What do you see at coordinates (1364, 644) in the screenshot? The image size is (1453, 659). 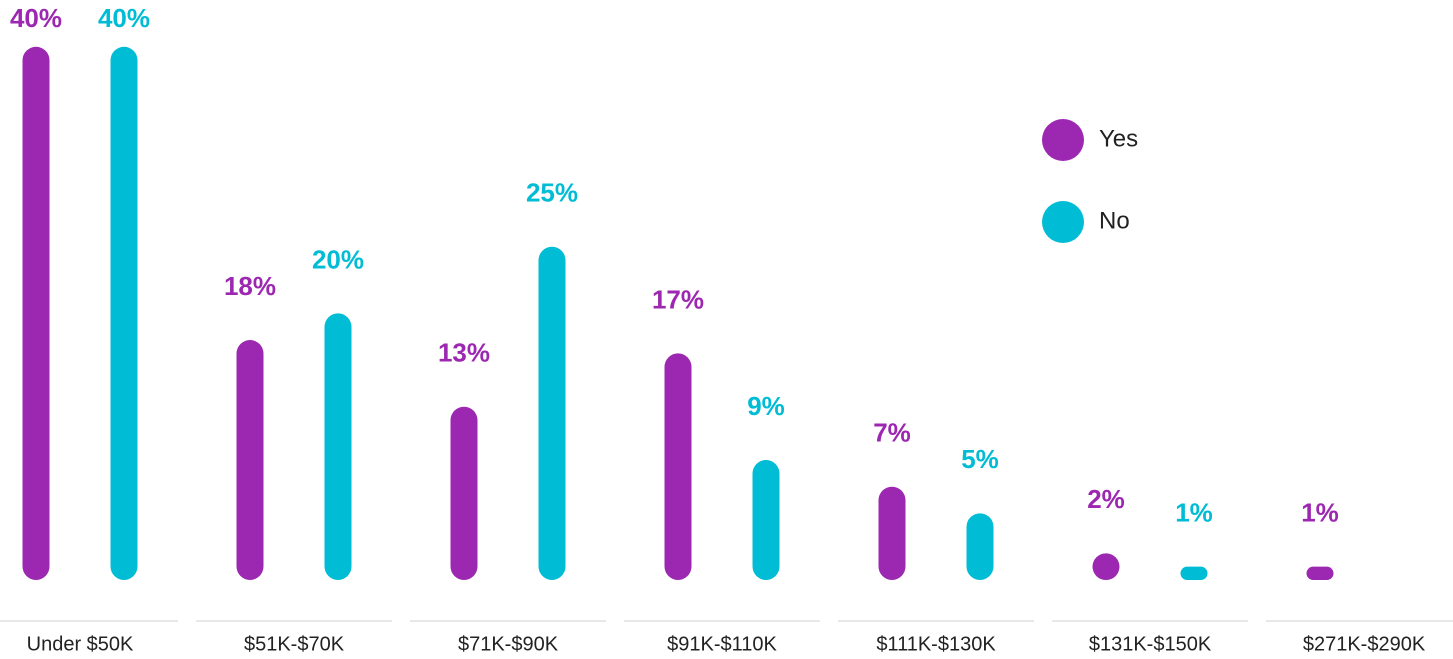 I see `x-tick-label: $271K-$290K` at bounding box center [1364, 644].